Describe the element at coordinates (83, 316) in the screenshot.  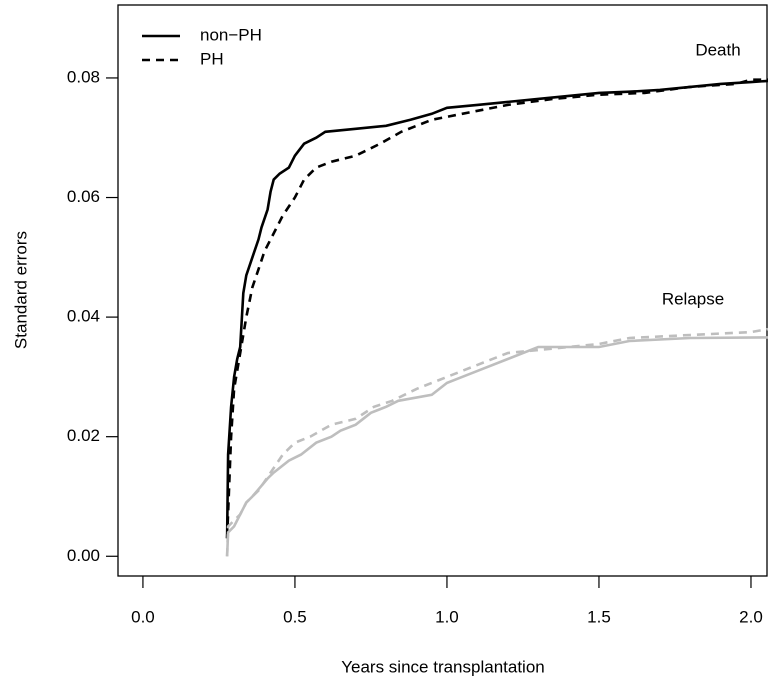
I see `y-tick-label: 0.04` at that location.